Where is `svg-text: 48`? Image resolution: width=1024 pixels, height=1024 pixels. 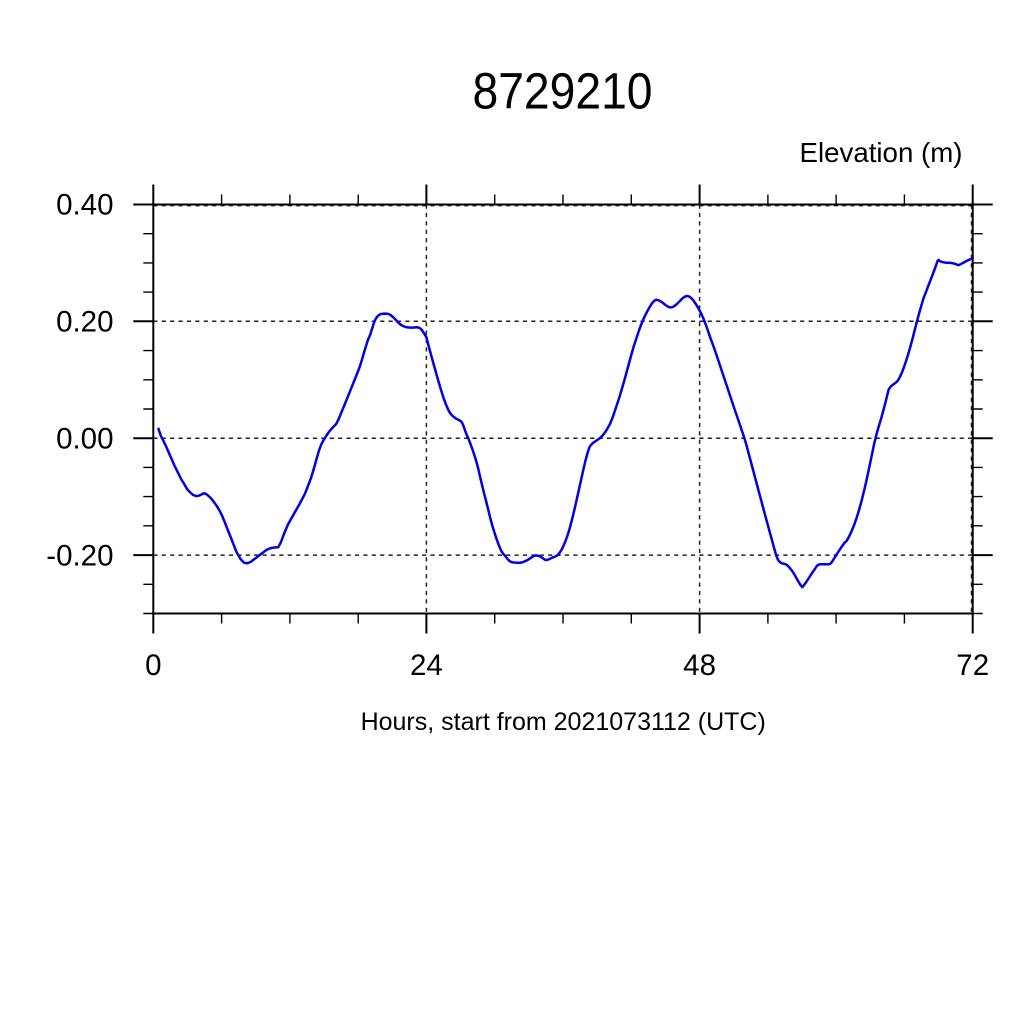
svg-text: 48 is located at coordinates (699, 665).